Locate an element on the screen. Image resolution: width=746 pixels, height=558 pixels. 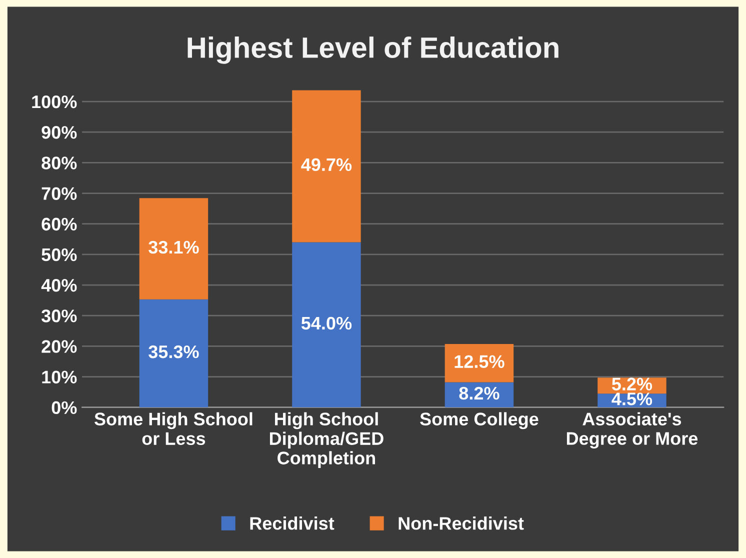
data-label: 49.7% is located at coordinates (326, 165).